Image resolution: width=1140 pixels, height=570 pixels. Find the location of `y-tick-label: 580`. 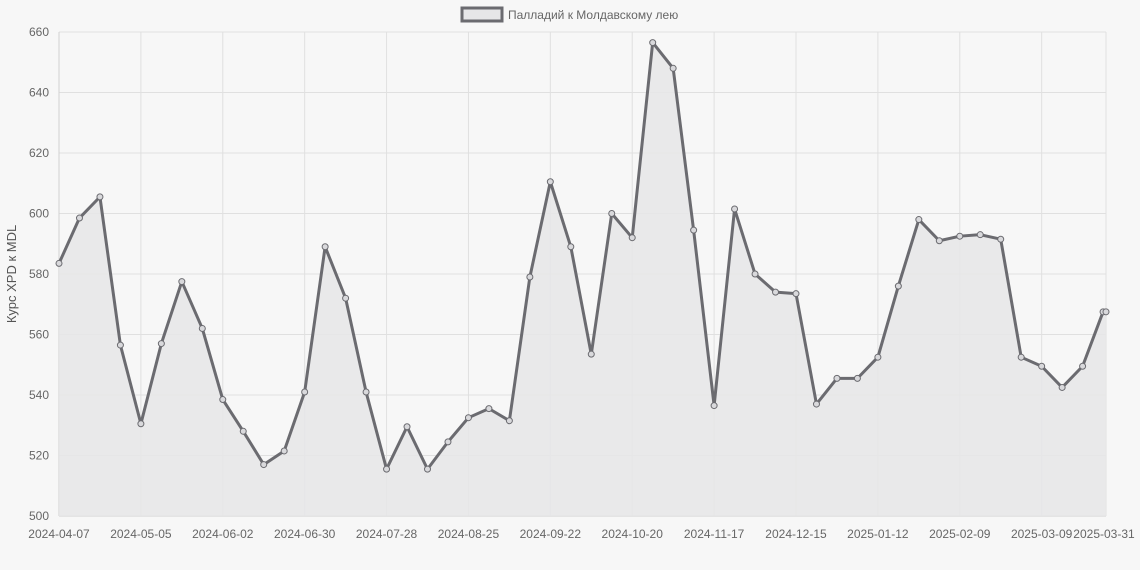

y-tick-label: 580 is located at coordinates (39, 274).